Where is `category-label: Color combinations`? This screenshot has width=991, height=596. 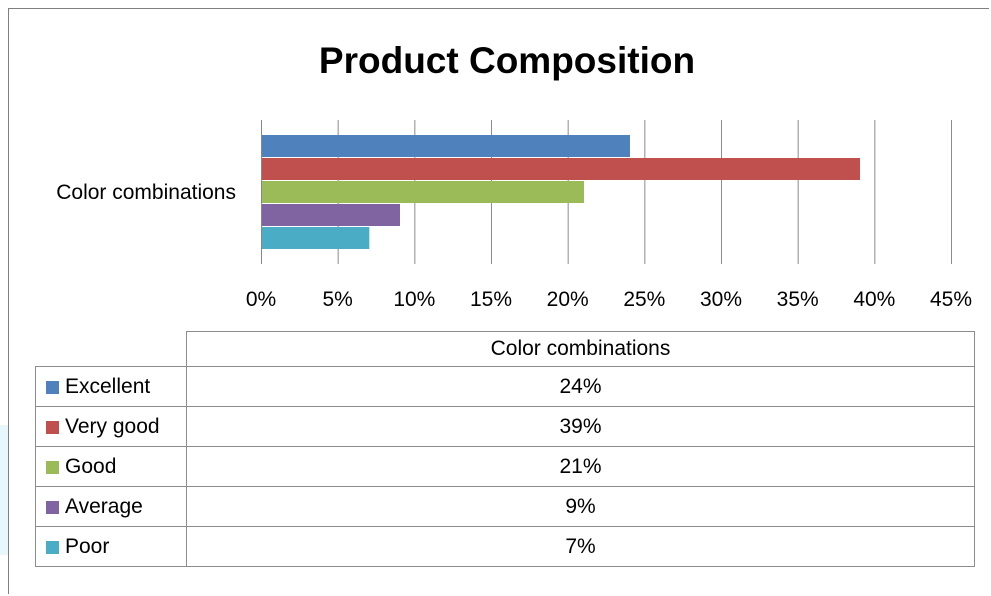
category-label: Color combinations is located at coordinates (146, 192).